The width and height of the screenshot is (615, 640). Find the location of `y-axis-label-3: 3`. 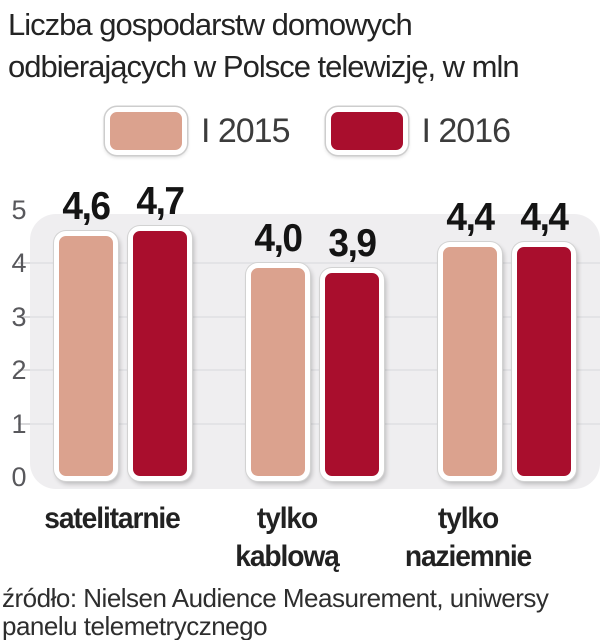

y-axis-label-3: 3 is located at coordinates (18, 316).